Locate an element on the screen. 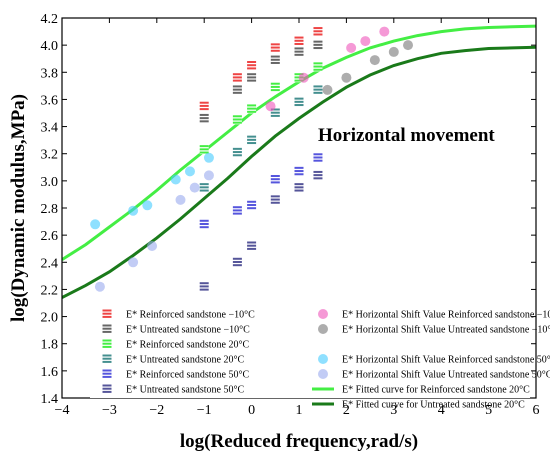 This screenshot has width=550, height=457. y-tick-label: 1.4 is located at coordinates (50, 399).